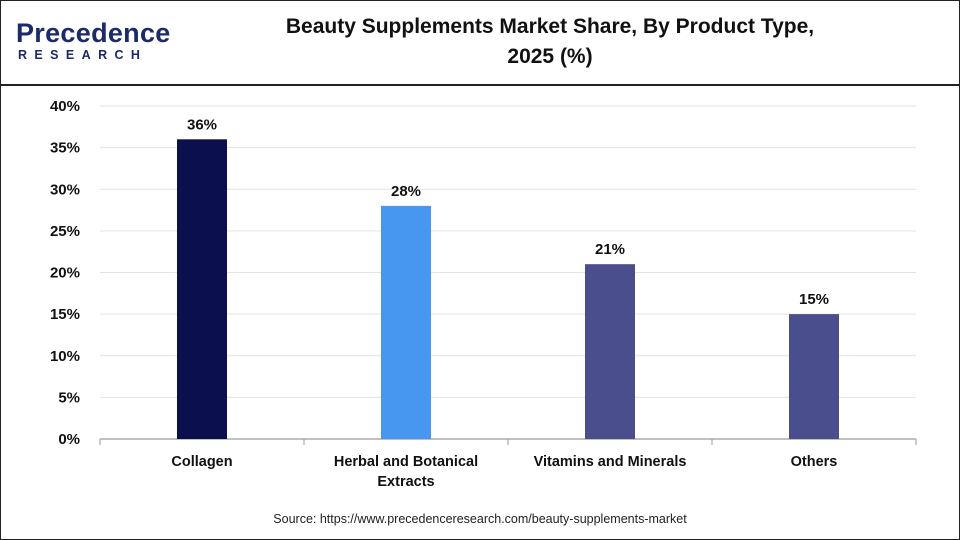 Image resolution: width=960 pixels, height=540 pixels. Describe the element at coordinates (814, 462) in the screenshot. I see `x-tick-label: Others` at that location.